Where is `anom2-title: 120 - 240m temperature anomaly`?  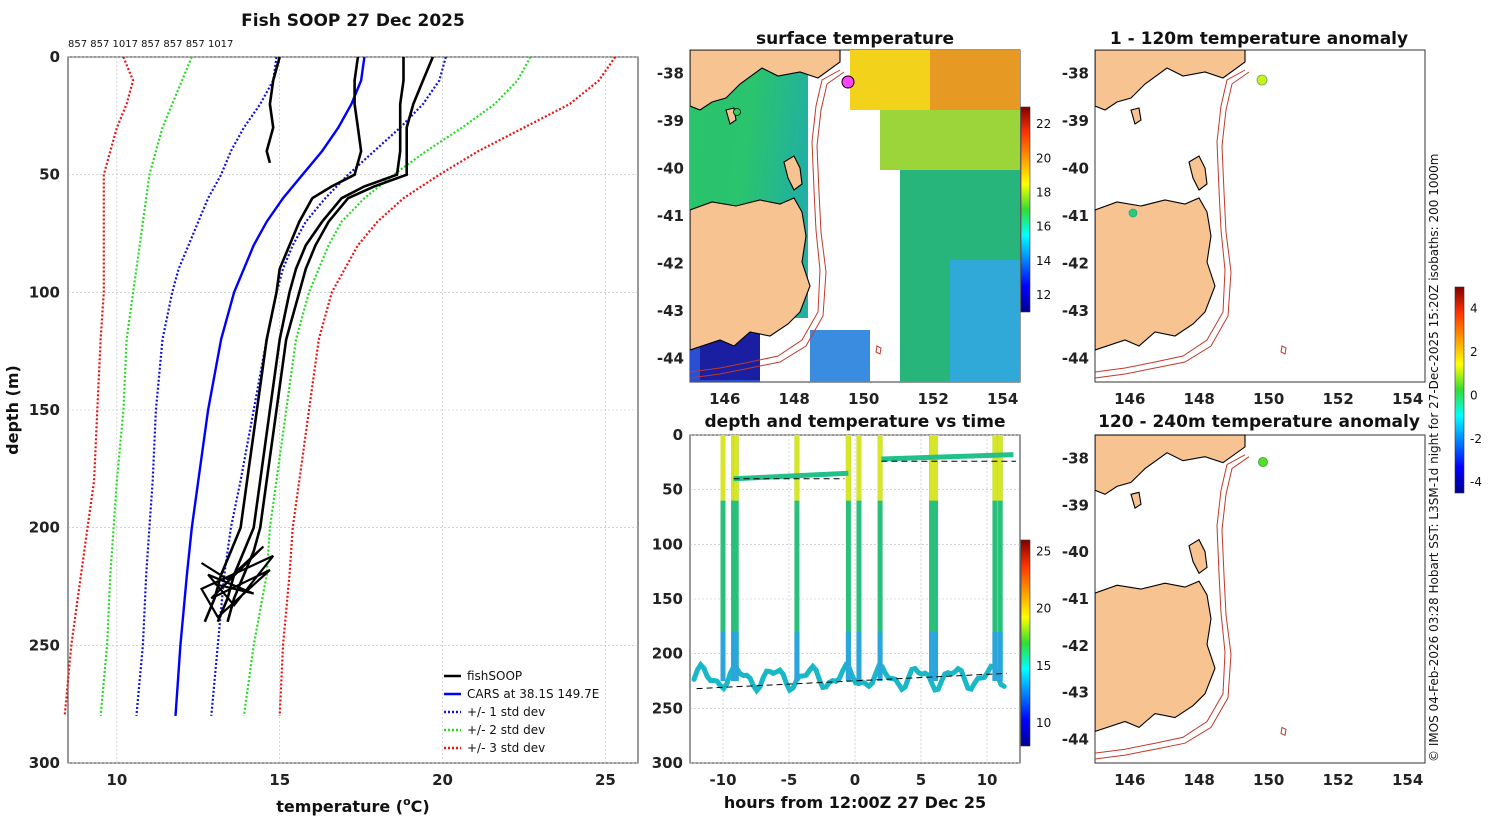 anom2-title: 120 - 240m temperature anomaly is located at coordinates (1259, 422).